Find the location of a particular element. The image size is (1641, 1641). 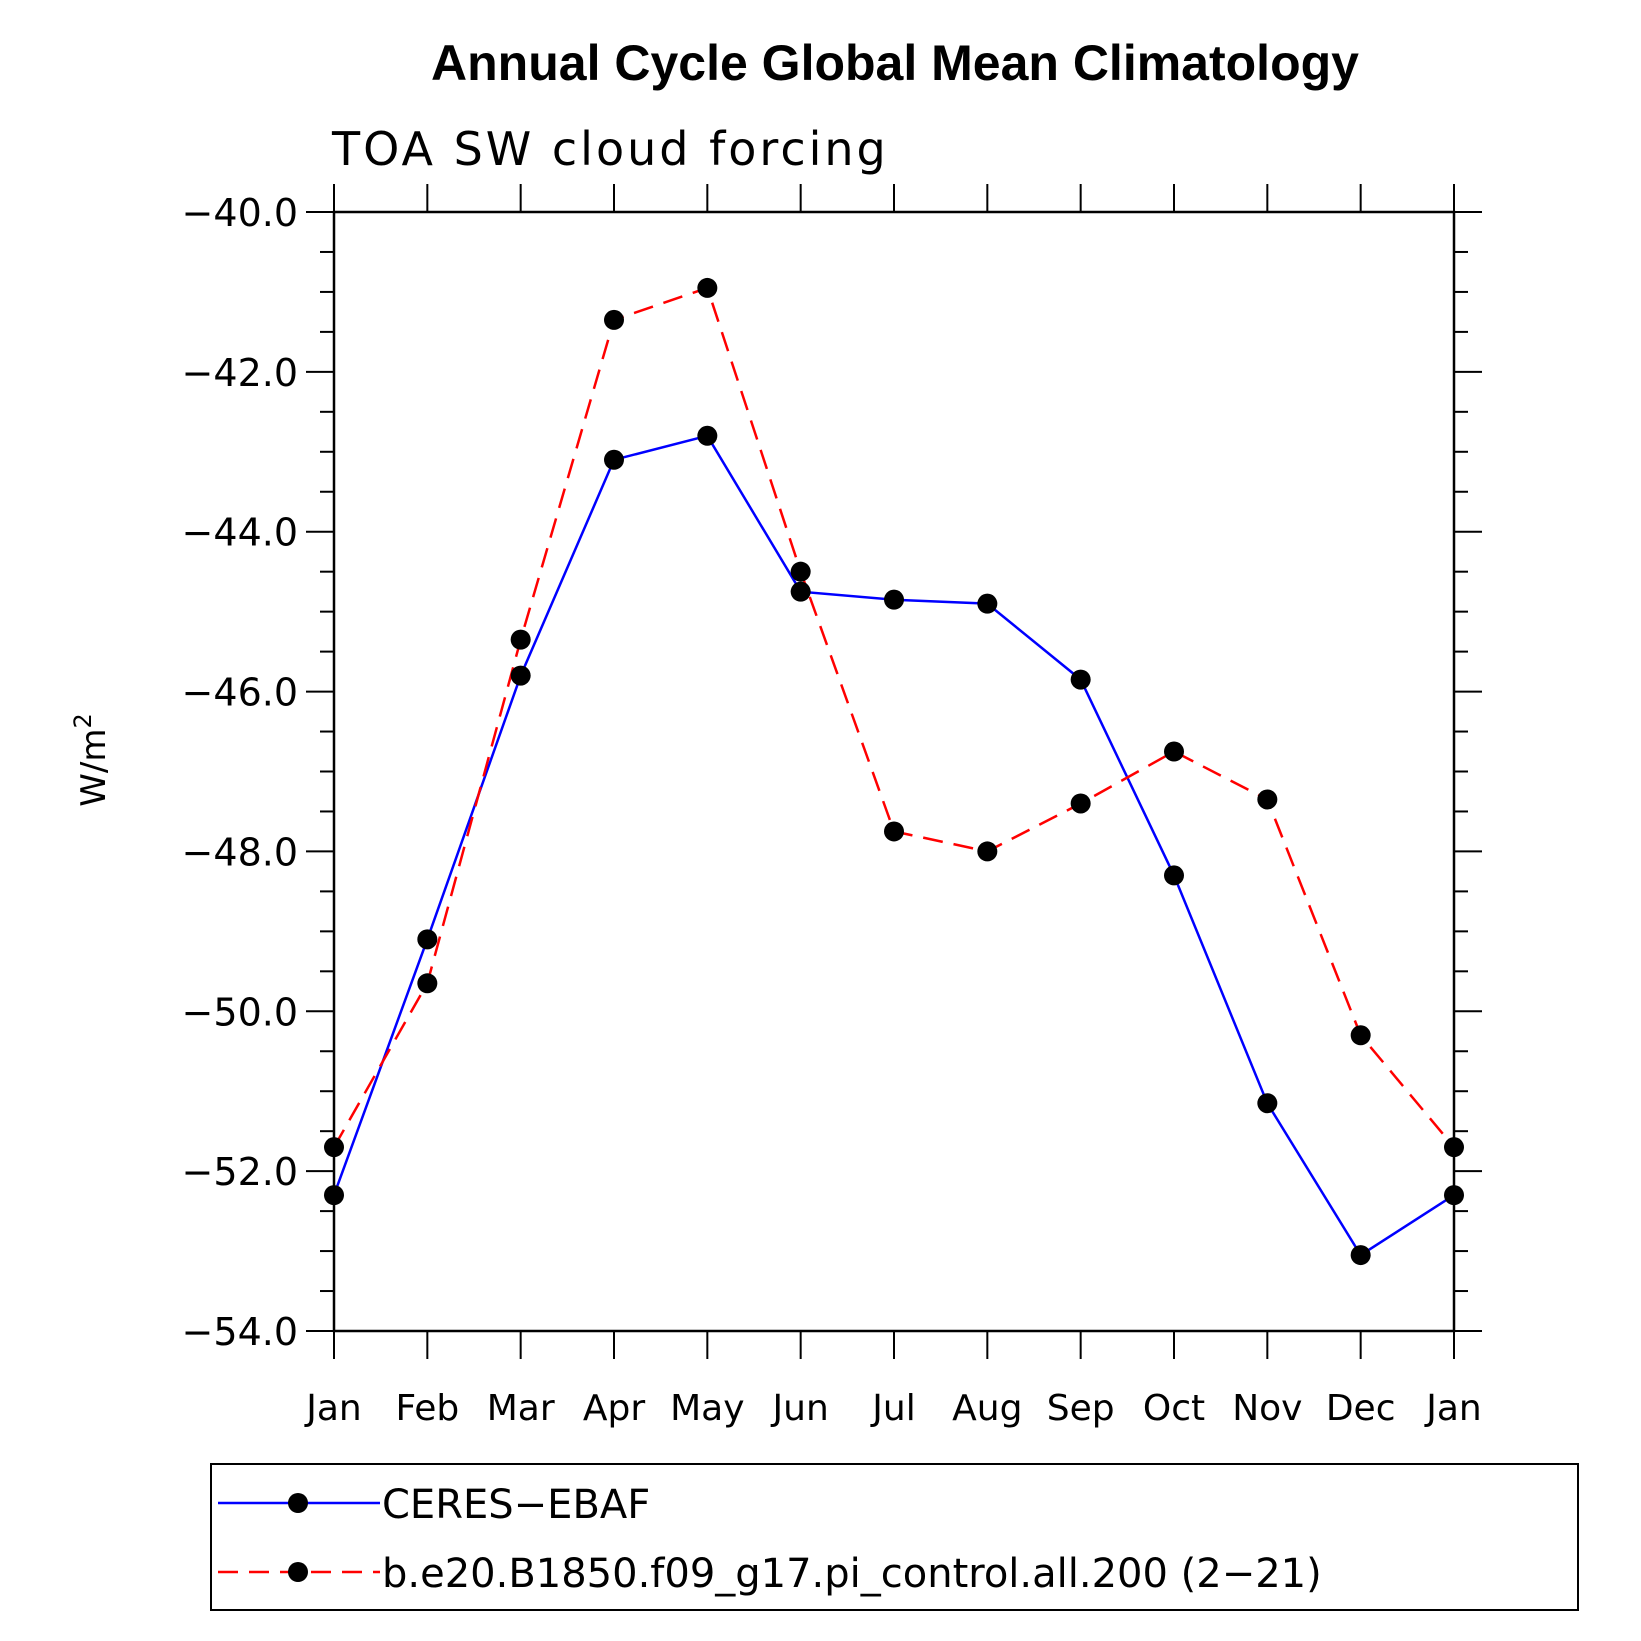

y-tick-label: −48.0 is located at coordinates (240, 852).